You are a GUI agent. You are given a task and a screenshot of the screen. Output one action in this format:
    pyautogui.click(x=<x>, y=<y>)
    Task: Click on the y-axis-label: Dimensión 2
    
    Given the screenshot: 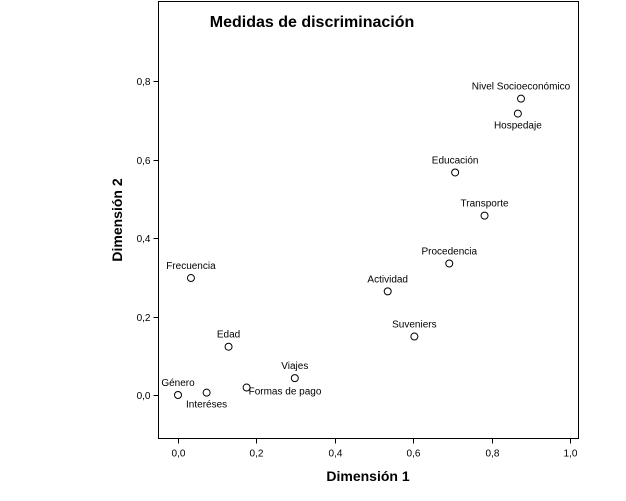 What is the action you would take?
    pyautogui.click(x=117, y=219)
    